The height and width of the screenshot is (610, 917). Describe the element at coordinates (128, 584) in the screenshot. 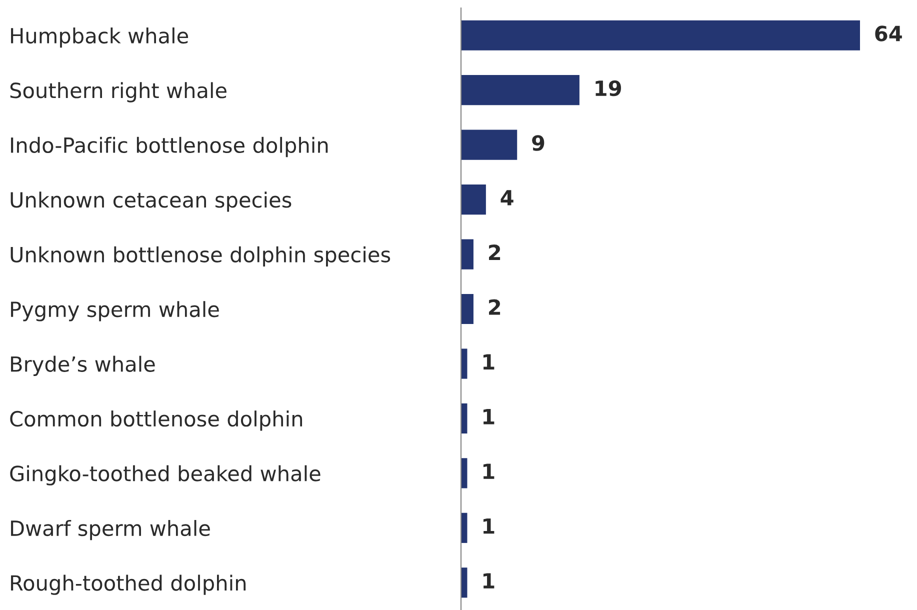

I see `y-tick-label: Rough-toothed dolphin` at that location.